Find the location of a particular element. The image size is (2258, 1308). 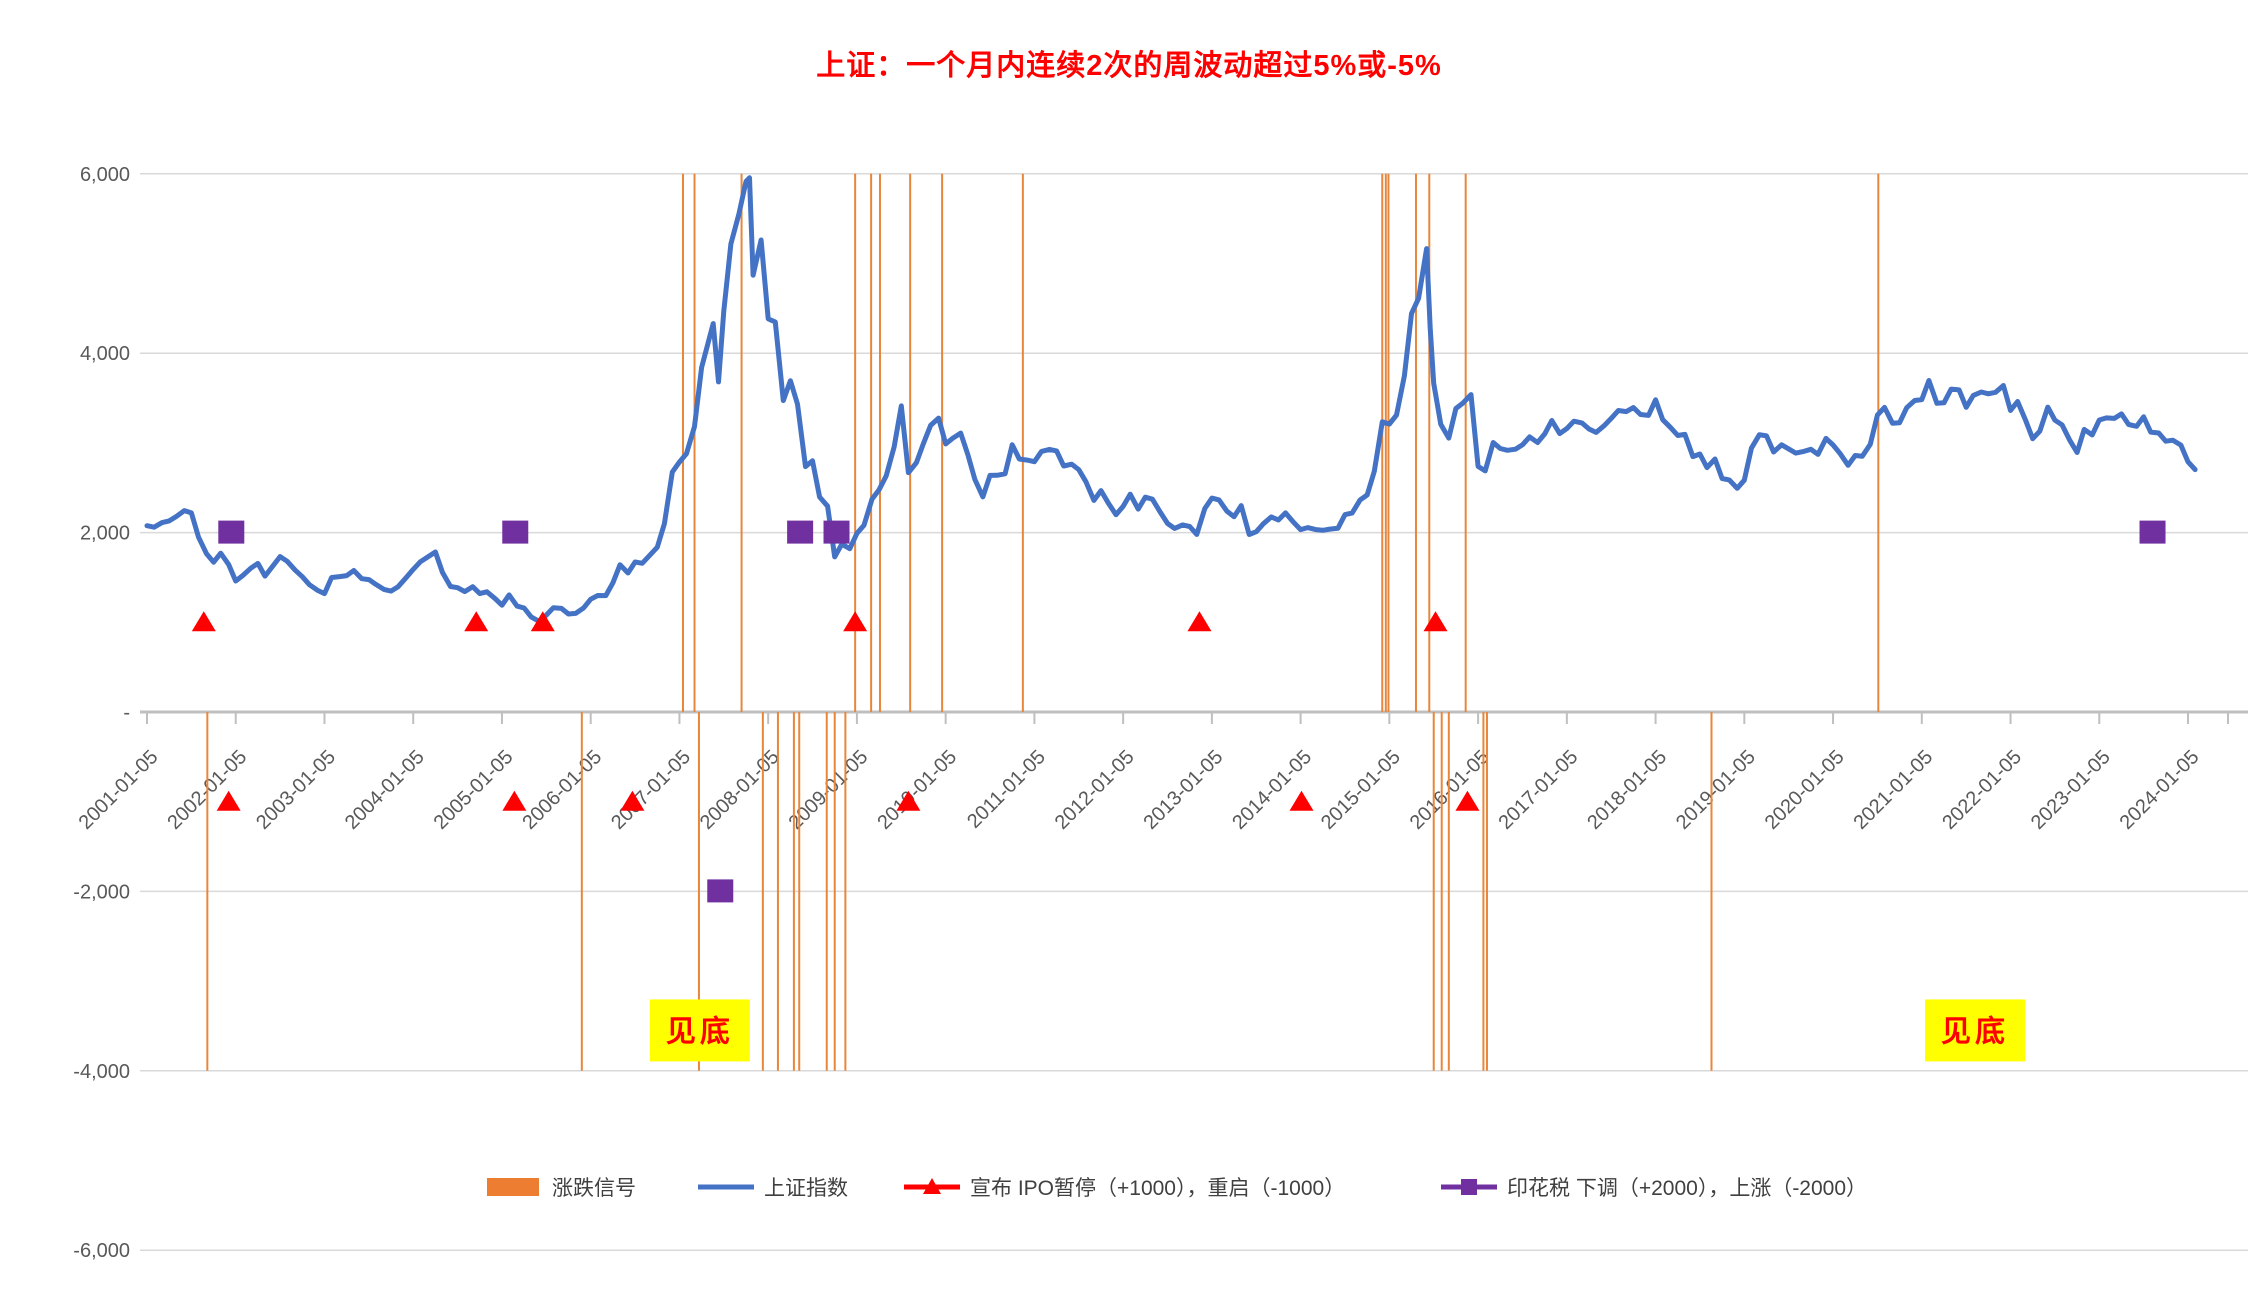

x-axis-label: 2007-01-05 is located at coordinates (651, 790).